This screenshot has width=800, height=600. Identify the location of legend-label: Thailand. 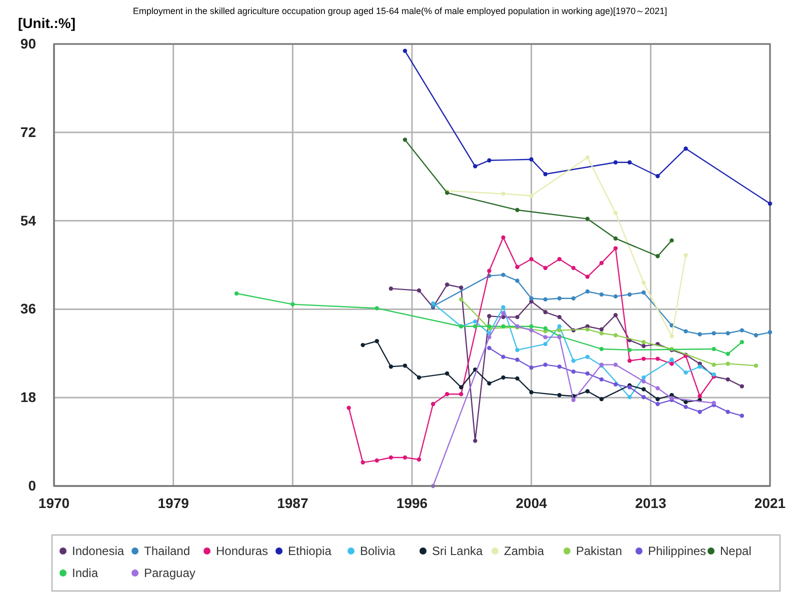
(167, 551).